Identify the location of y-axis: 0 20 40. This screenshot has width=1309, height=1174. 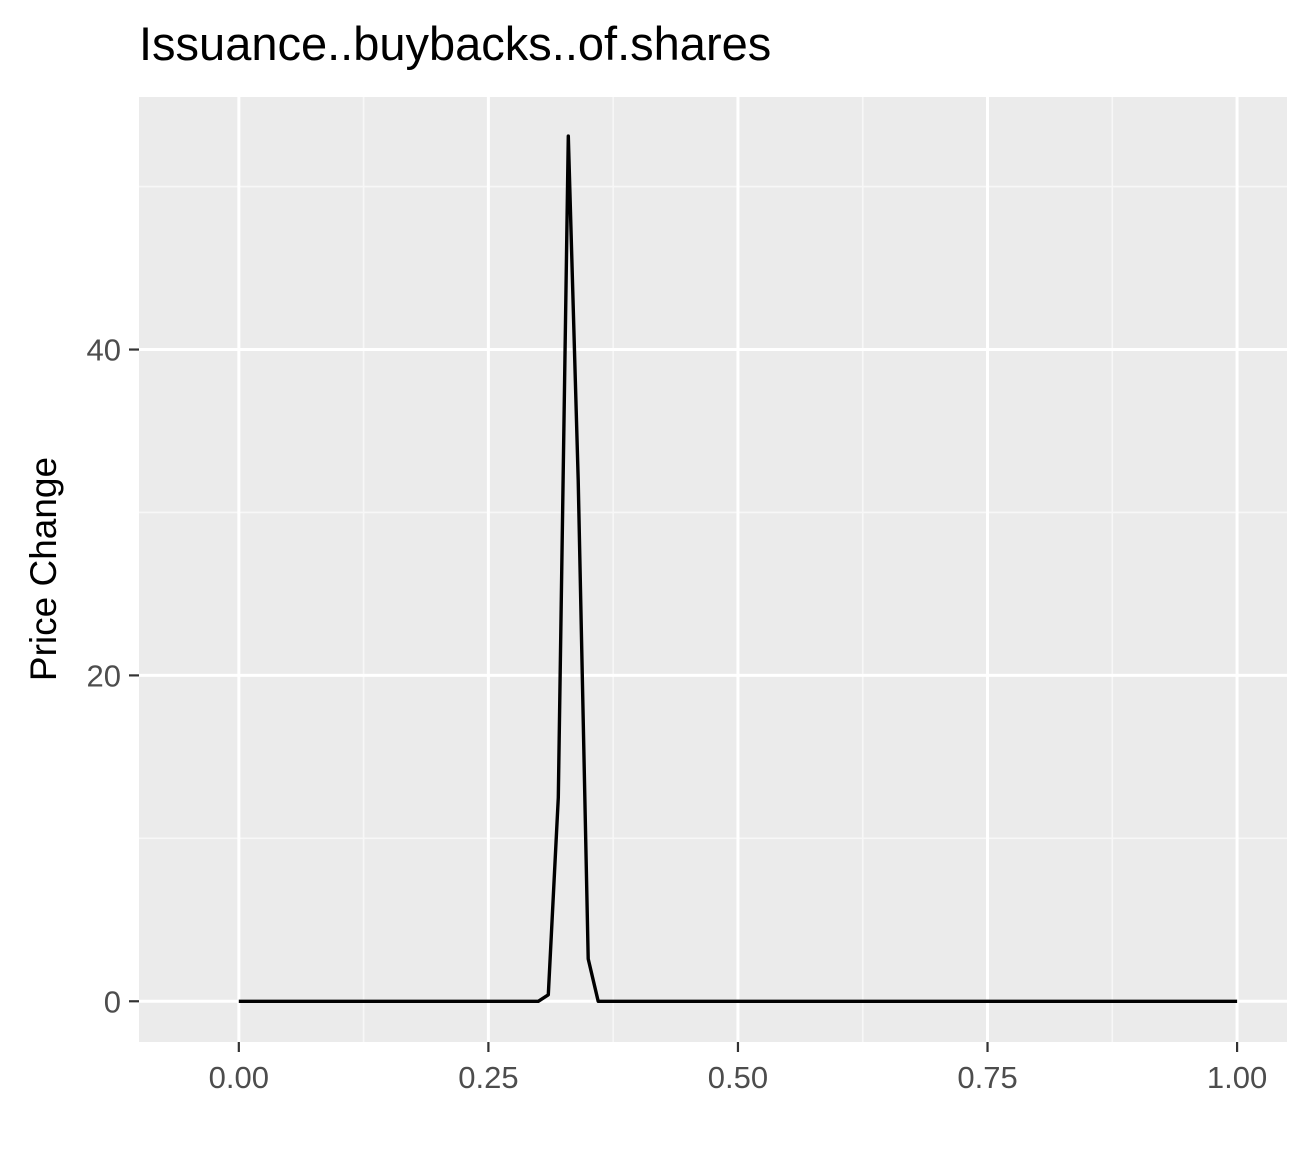
(113, 676).